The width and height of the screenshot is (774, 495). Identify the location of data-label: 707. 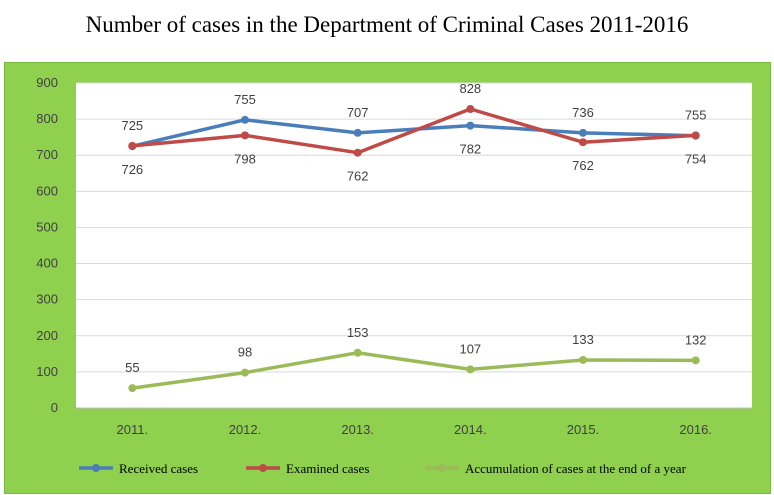
(358, 112).